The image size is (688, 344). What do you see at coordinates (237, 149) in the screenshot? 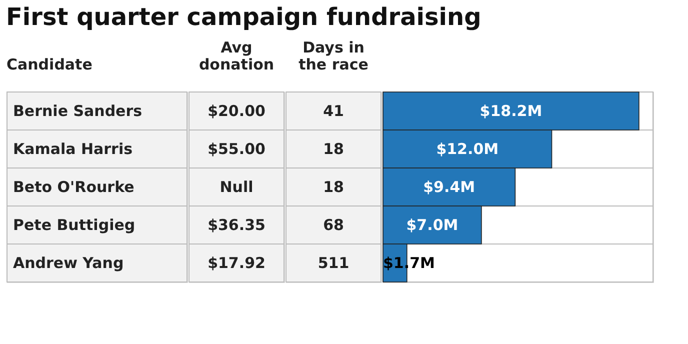
I see `text: $55.00` at bounding box center [237, 149].